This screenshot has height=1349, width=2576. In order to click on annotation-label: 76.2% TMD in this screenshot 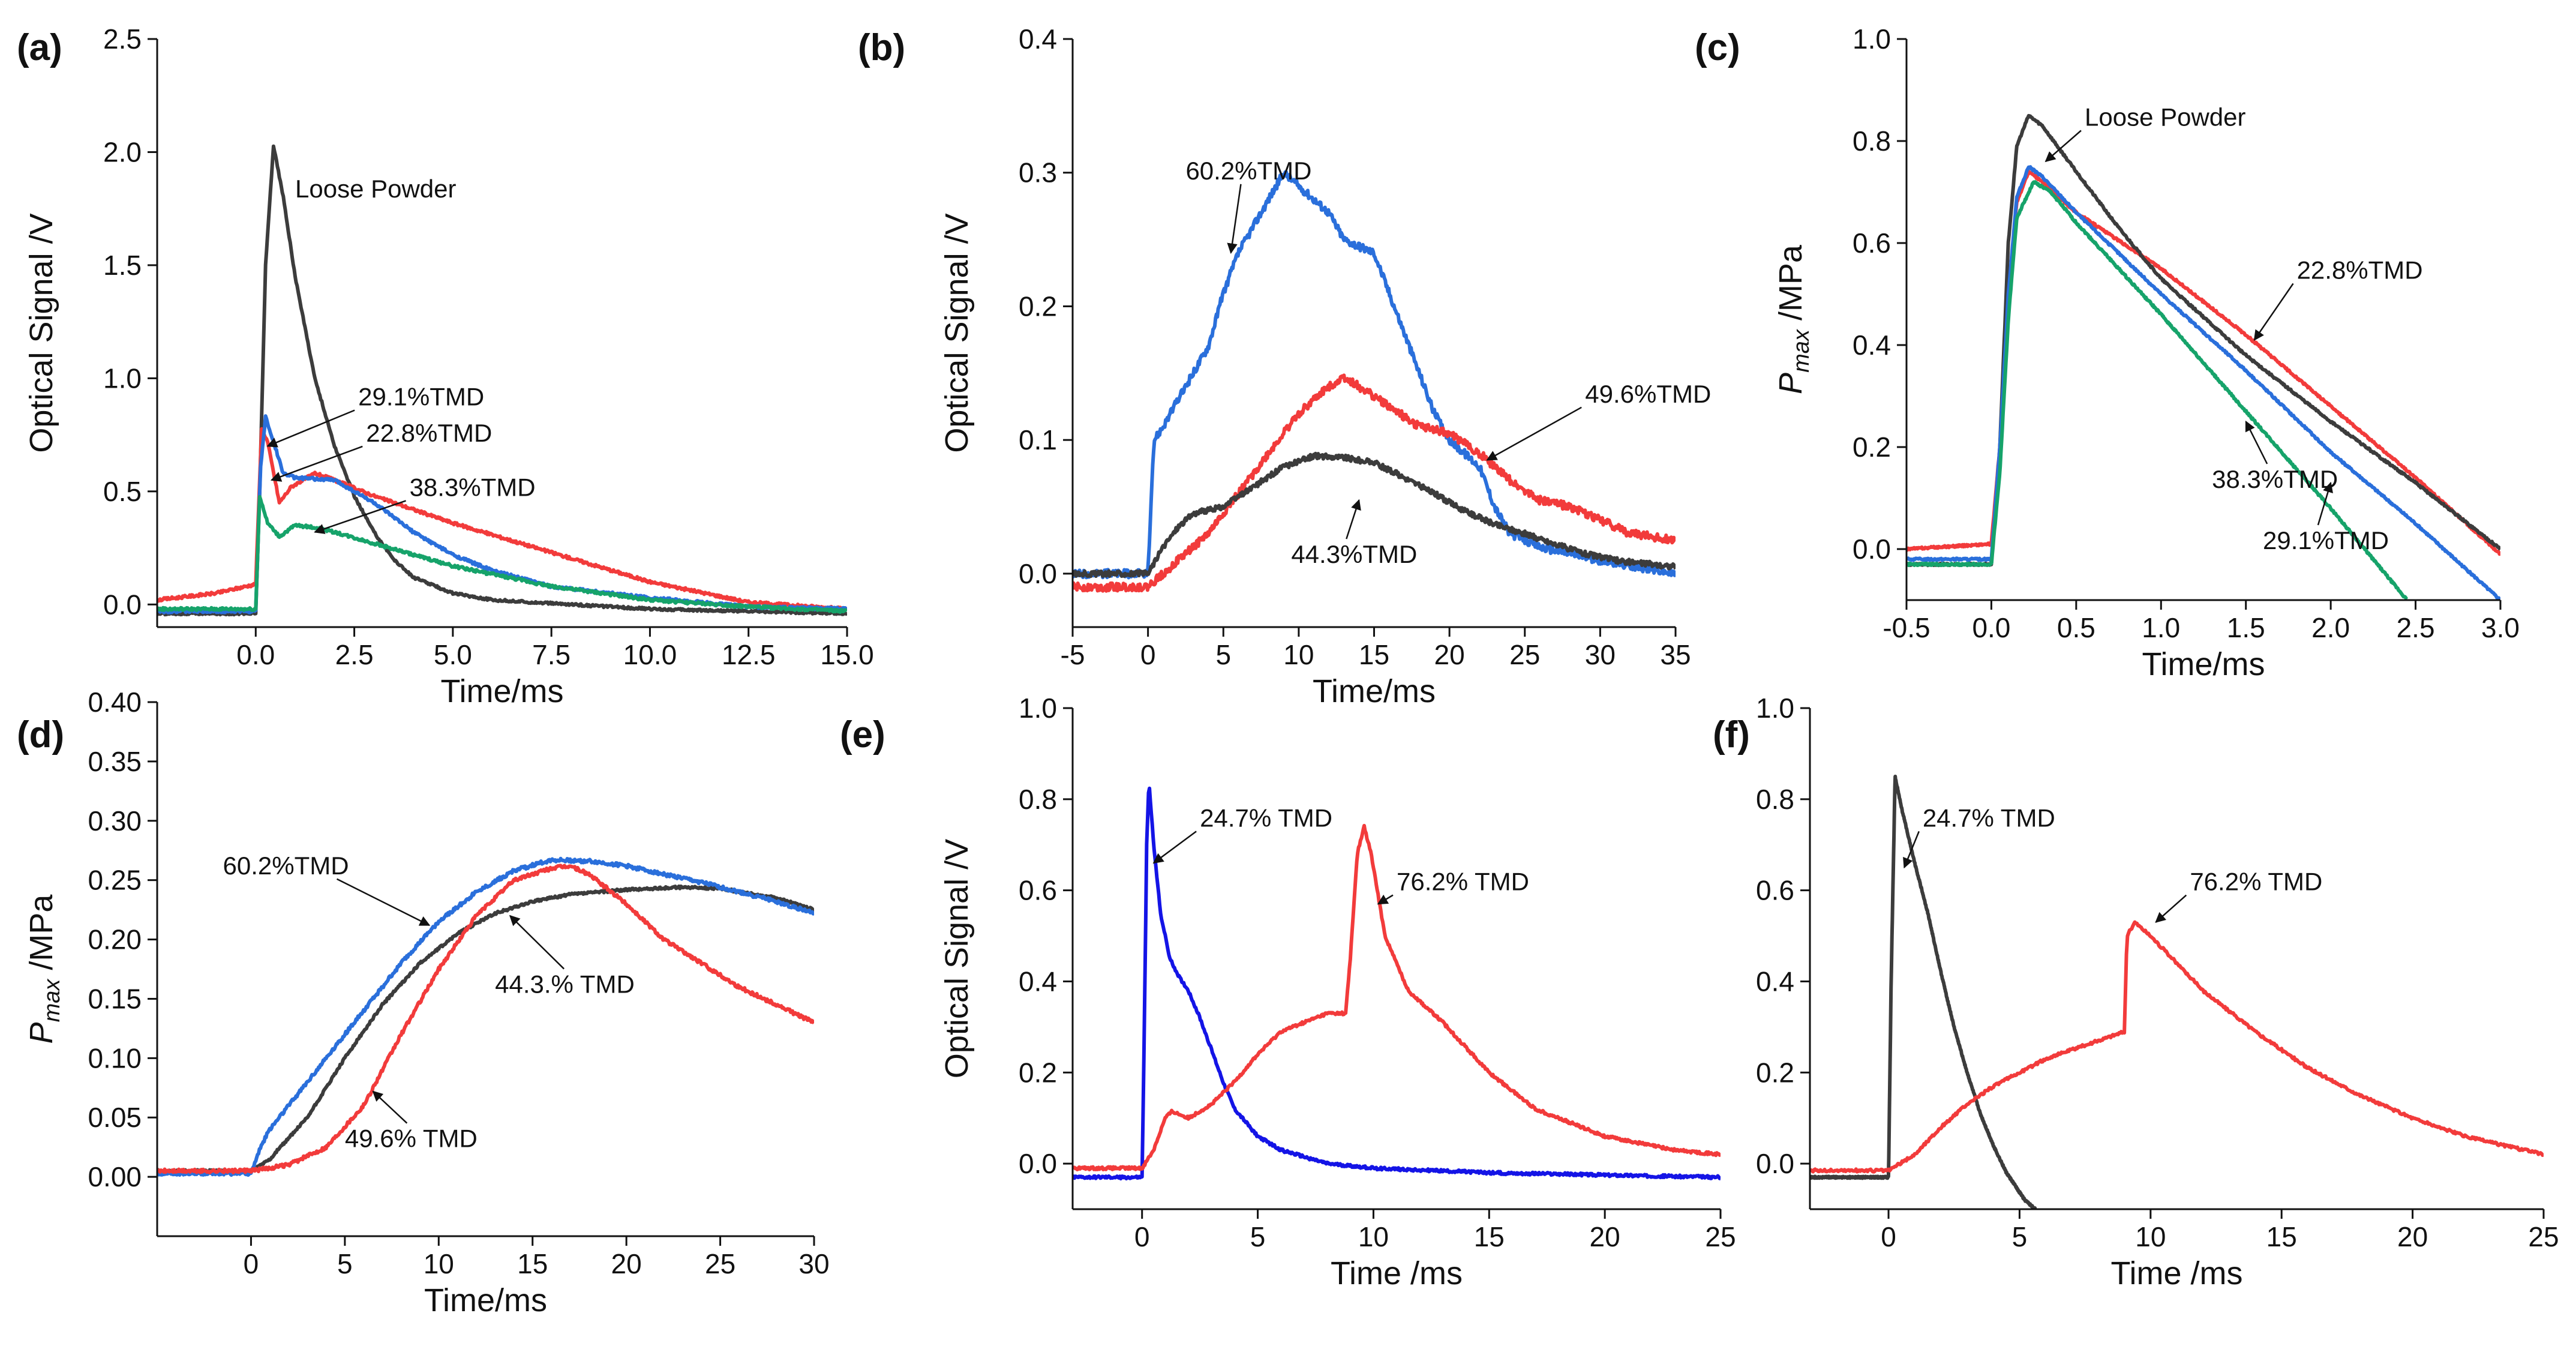, I will do `click(1463, 882)`.